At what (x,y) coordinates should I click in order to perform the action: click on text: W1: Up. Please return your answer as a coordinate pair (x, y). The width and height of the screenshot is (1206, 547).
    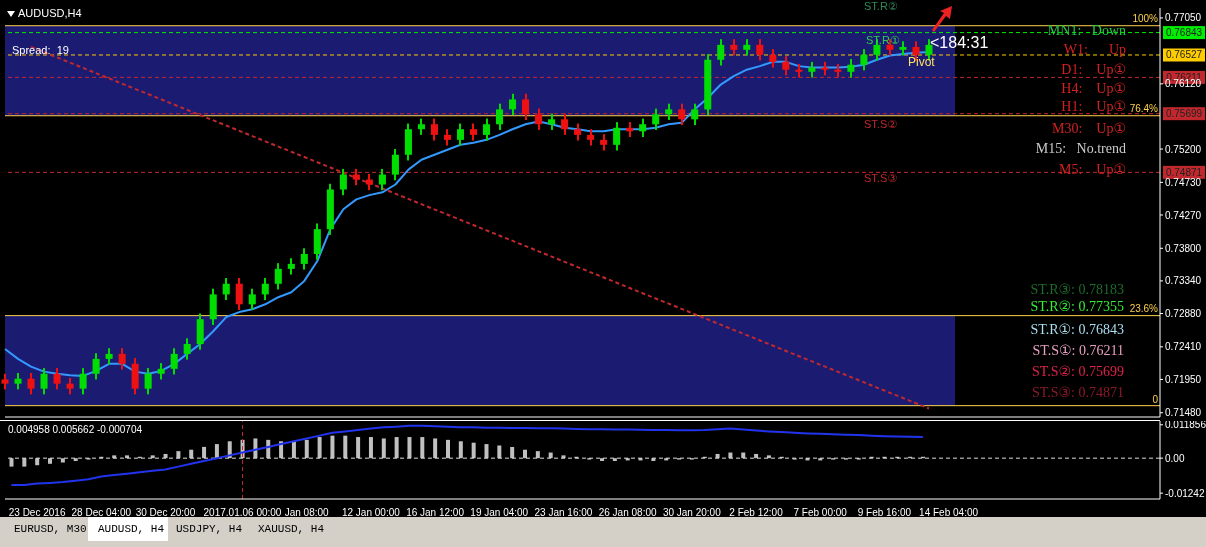
    Looking at the image, I should click on (1094, 50).